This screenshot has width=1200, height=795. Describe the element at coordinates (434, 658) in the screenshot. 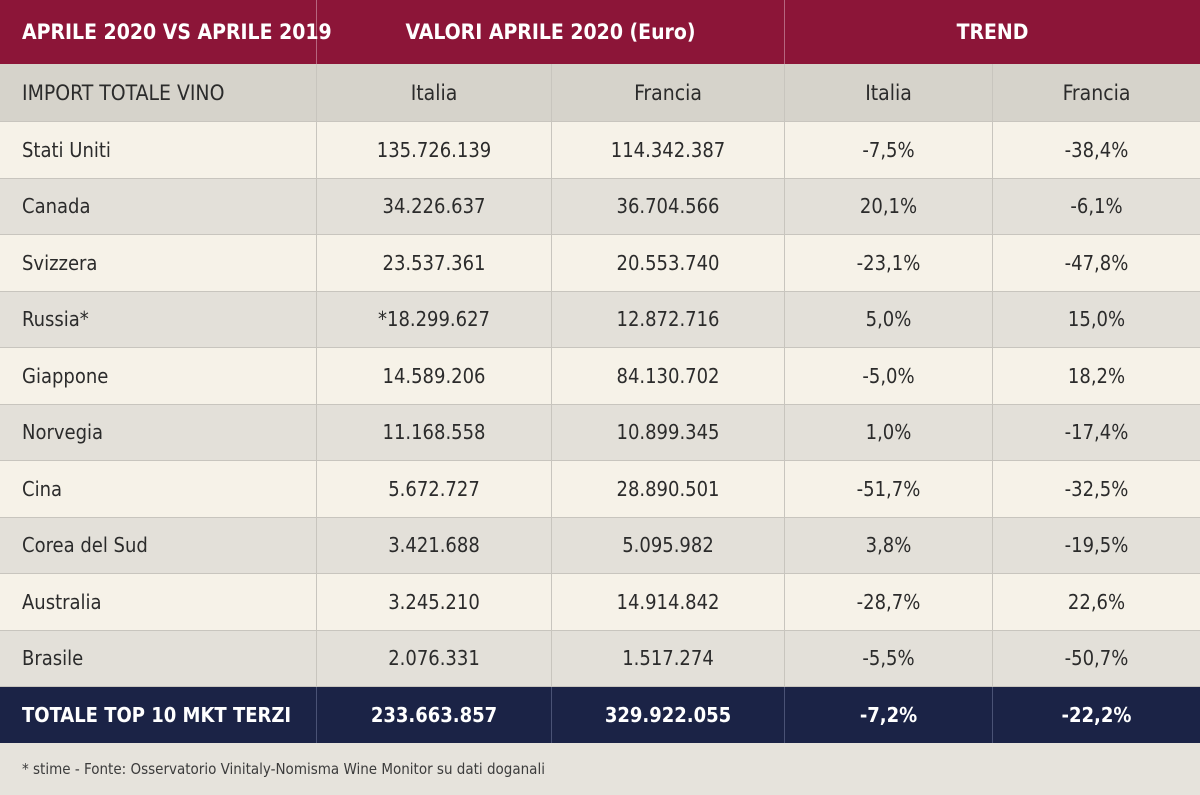

I see `italia-value-cell: 2.076.331` at that location.